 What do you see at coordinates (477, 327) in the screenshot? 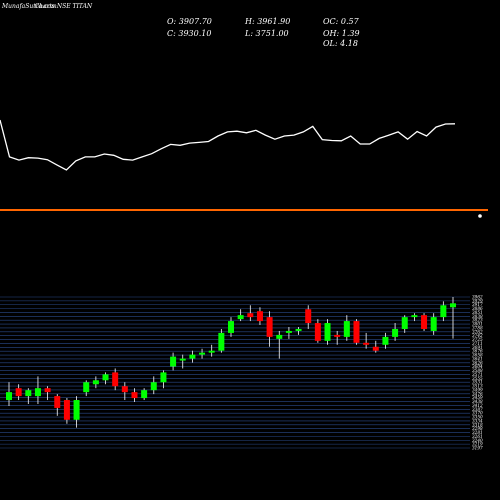
I see `y-tick-label: 3788` at bounding box center [477, 327].